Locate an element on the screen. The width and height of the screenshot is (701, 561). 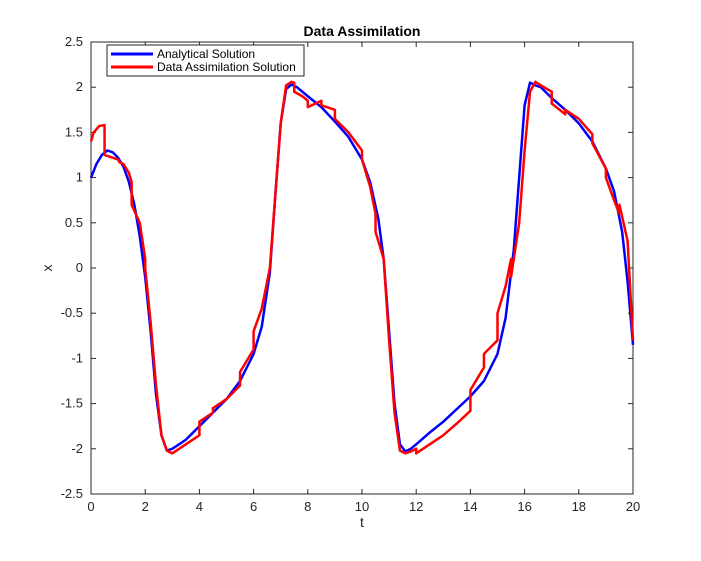
y-tick-label: 1.5 is located at coordinates (74, 131).